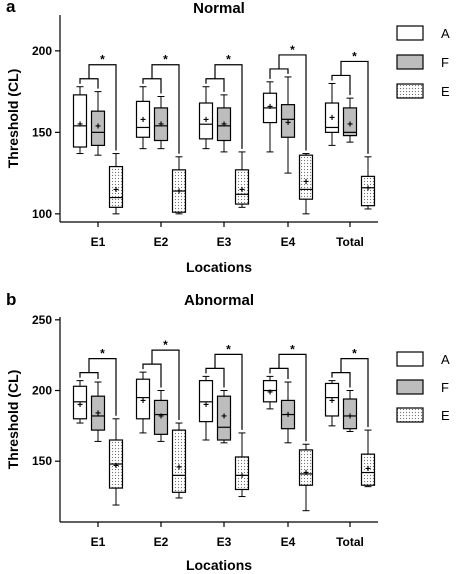  I want to click on box-F-E2: +, so click(161, 416).